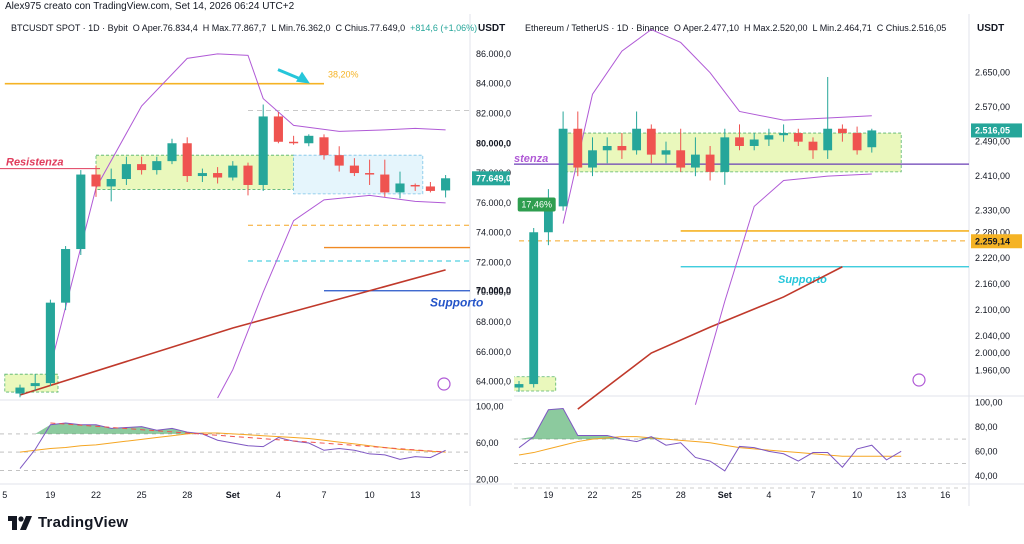  Describe the element at coordinates (493, 203) in the screenshot. I see `btc-y-tick: 76.000,0` at that location.